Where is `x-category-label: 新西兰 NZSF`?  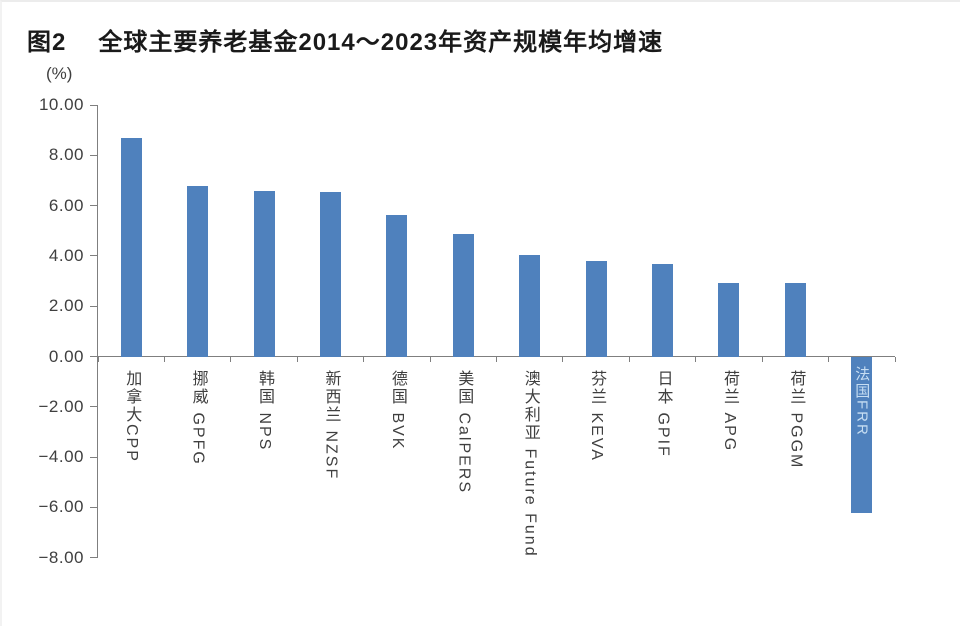 x-category-label: 新西兰 NZSF is located at coordinates (331, 425).